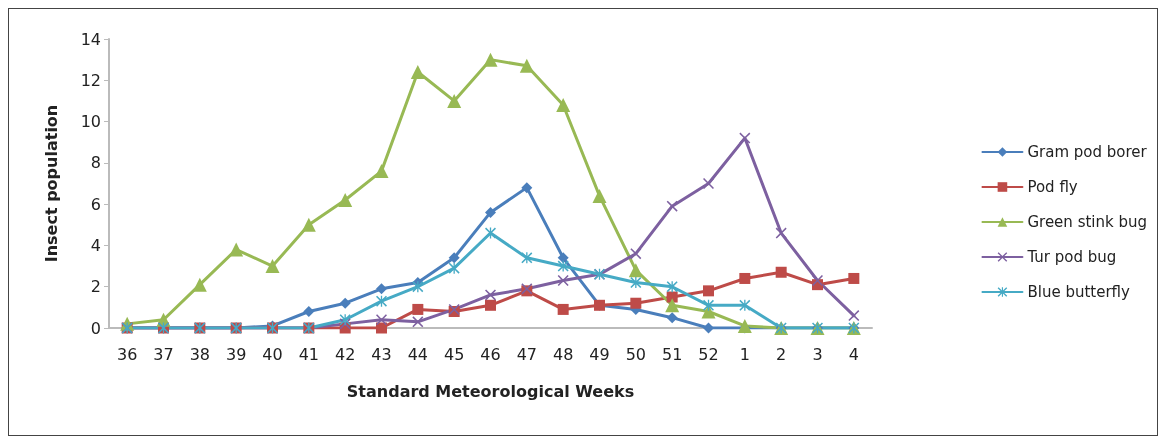  What do you see at coordinates (127, 354) in the screenshot?
I see `x-tick-label: 36` at bounding box center [127, 354].